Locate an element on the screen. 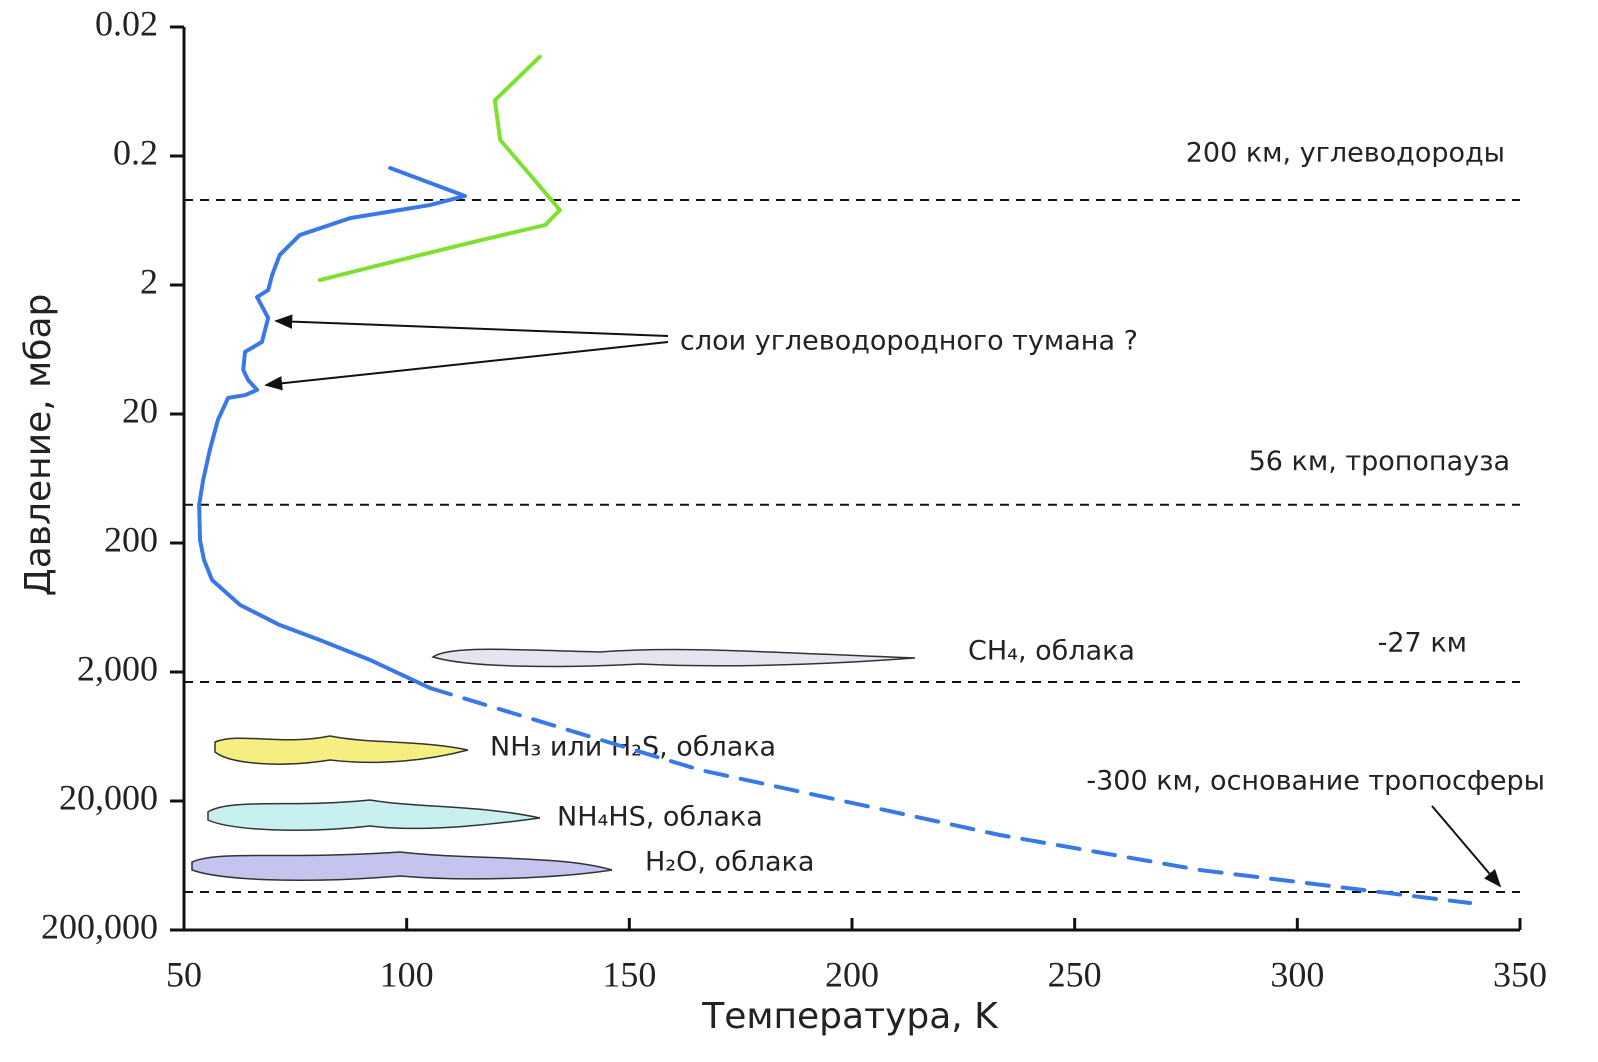  x-tick-label: 200 is located at coordinates (852, 974).